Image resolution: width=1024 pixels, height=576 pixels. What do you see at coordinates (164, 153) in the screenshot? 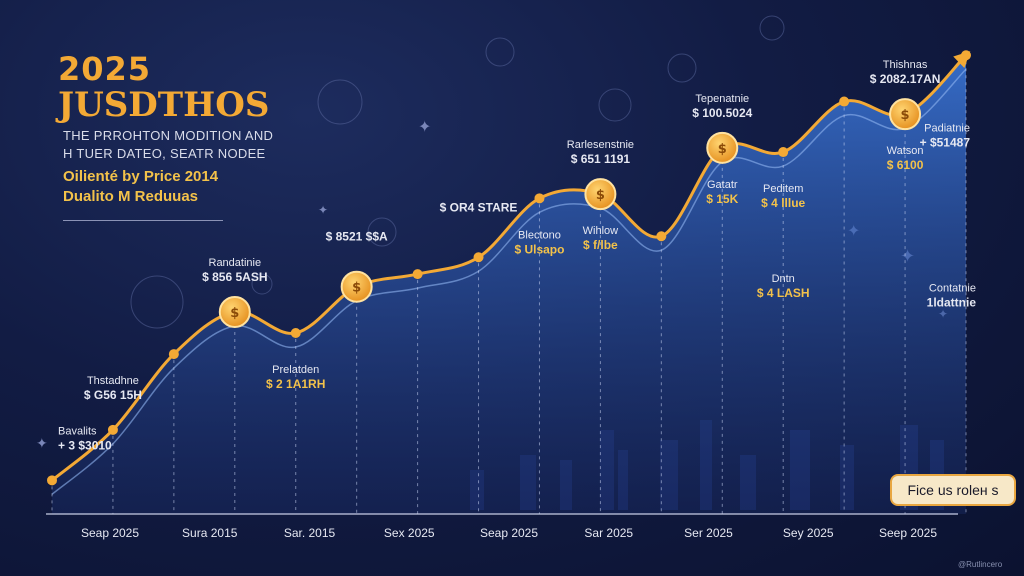
I see `subtitle-line-2: H TUER DATEO, SEATR NODEE` at bounding box center [164, 153].